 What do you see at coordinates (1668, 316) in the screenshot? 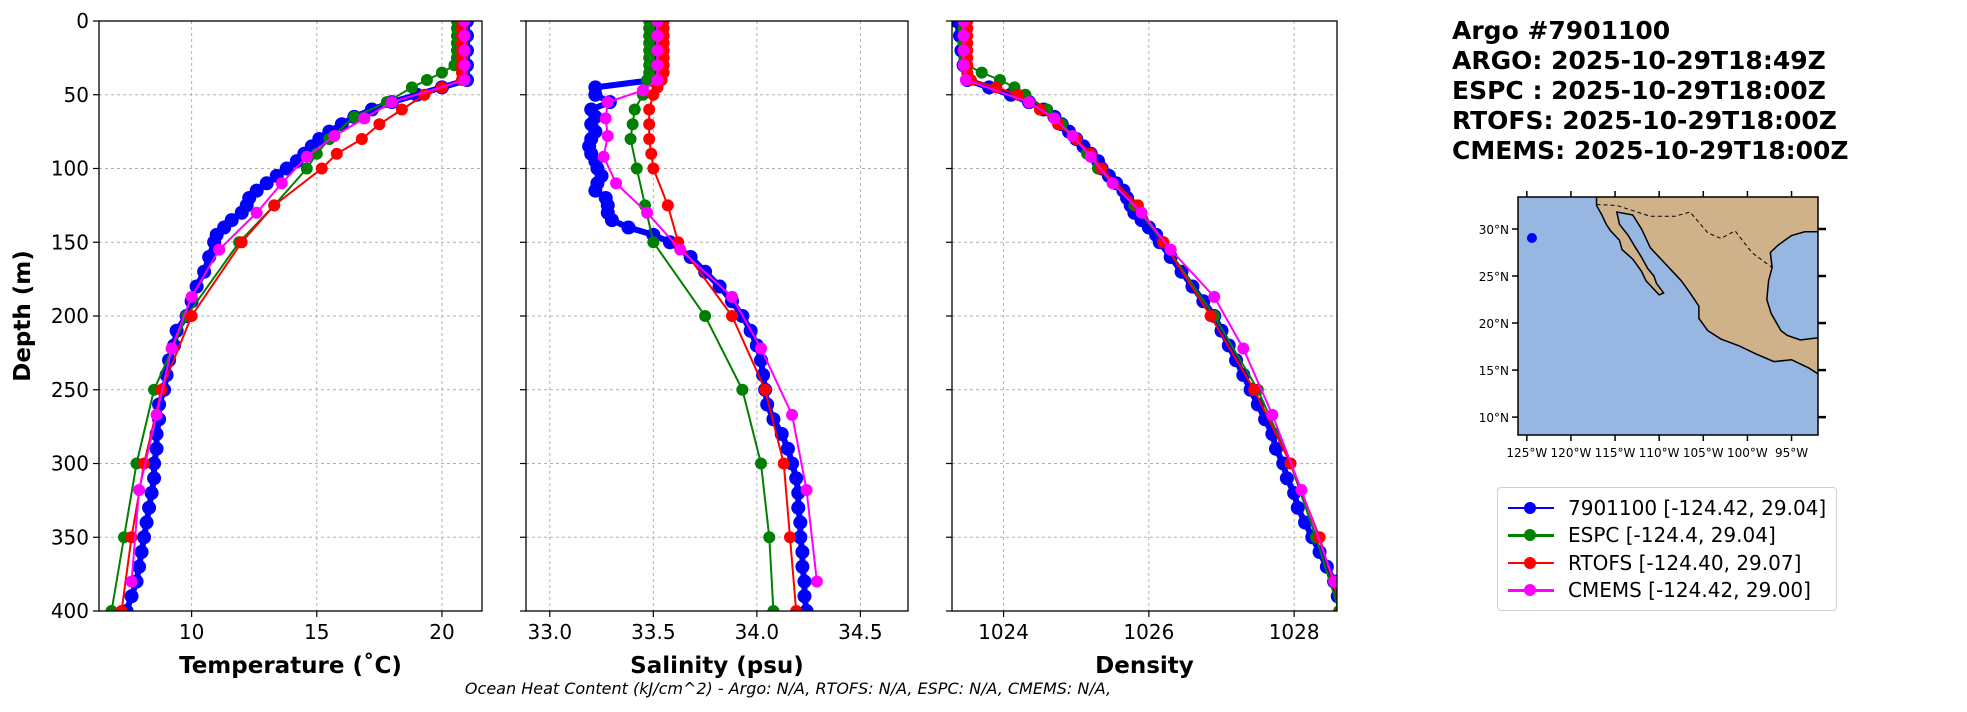
I see `map-frame` at bounding box center [1668, 316].